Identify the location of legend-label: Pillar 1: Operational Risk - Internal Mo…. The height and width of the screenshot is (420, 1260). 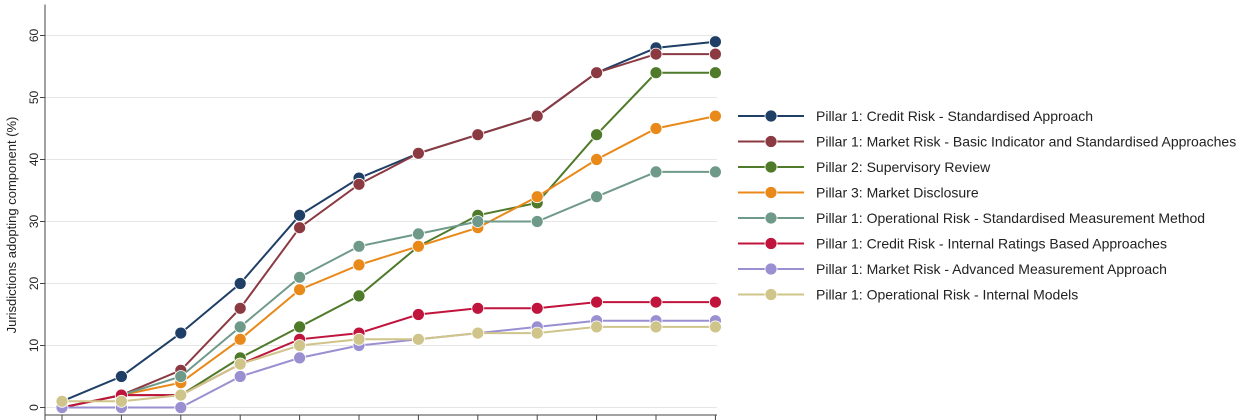
(947, 295).